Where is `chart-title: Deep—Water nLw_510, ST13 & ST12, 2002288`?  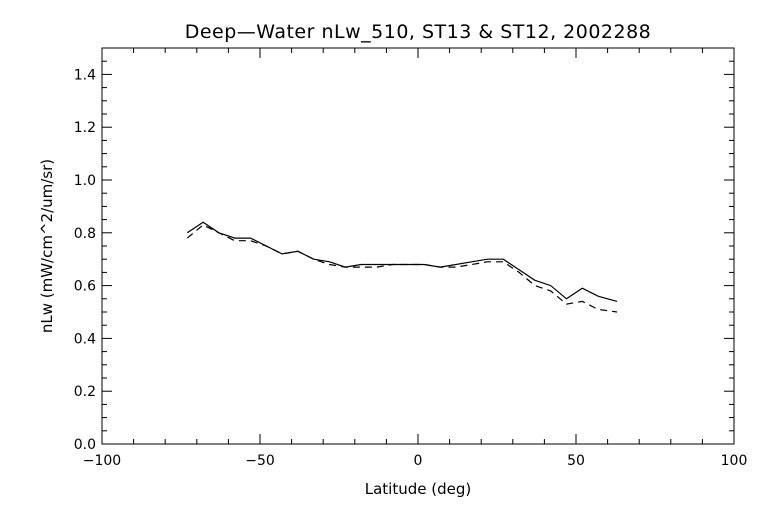
chart-title: Deep—Water nLw_510, ST13 & ST12, 2002288 is located at coordinates (418, 32).